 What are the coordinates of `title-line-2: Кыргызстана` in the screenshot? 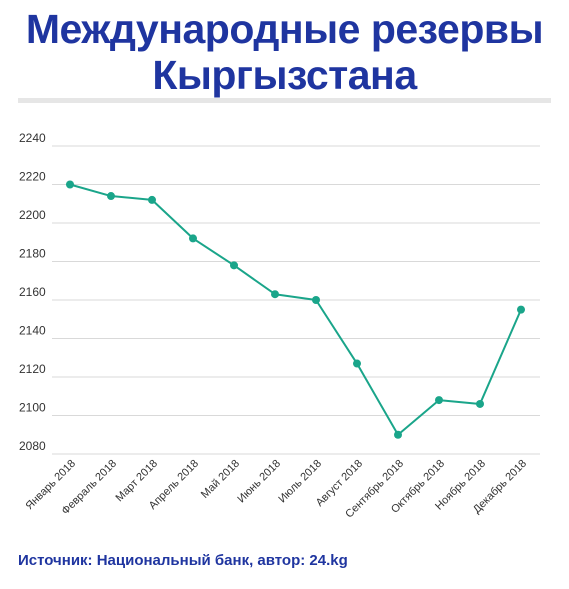 It's located at (284, 75).